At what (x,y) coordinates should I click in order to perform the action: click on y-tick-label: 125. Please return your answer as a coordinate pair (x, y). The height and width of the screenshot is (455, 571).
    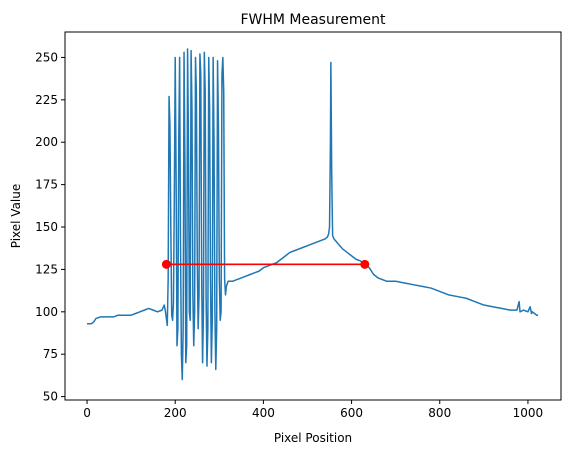
    Looking at the image, I should click on (46, 269).